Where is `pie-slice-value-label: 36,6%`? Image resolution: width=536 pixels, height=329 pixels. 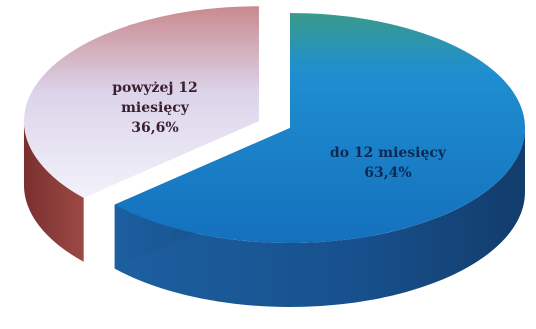
pie-slice-value-label: 36,6% is located at coordinates (154, 128).